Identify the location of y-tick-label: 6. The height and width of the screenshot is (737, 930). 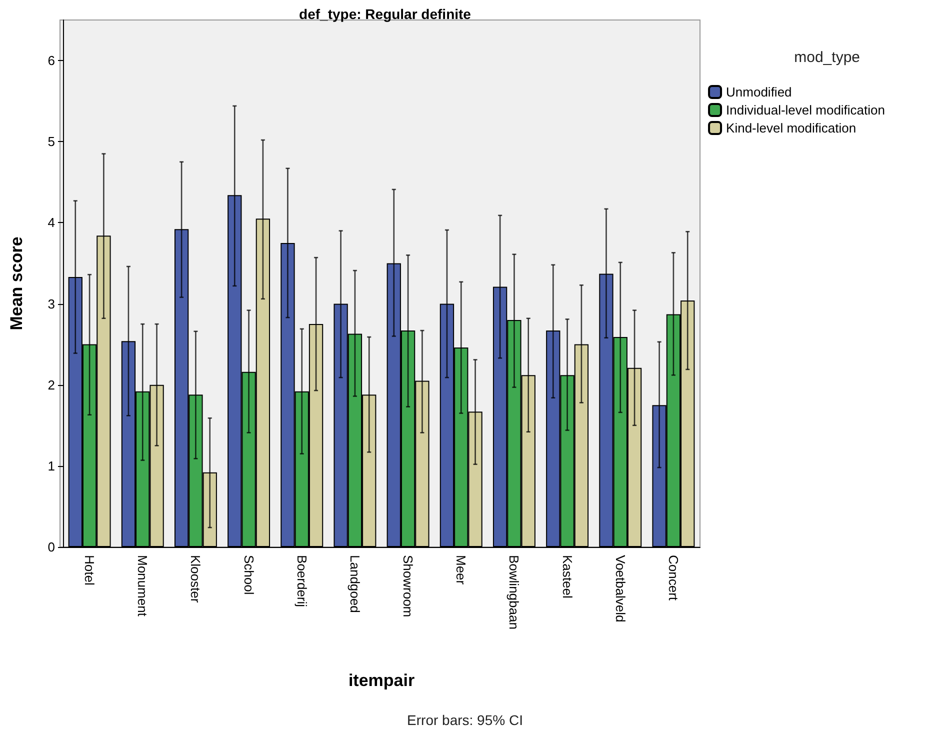
(51, 60).